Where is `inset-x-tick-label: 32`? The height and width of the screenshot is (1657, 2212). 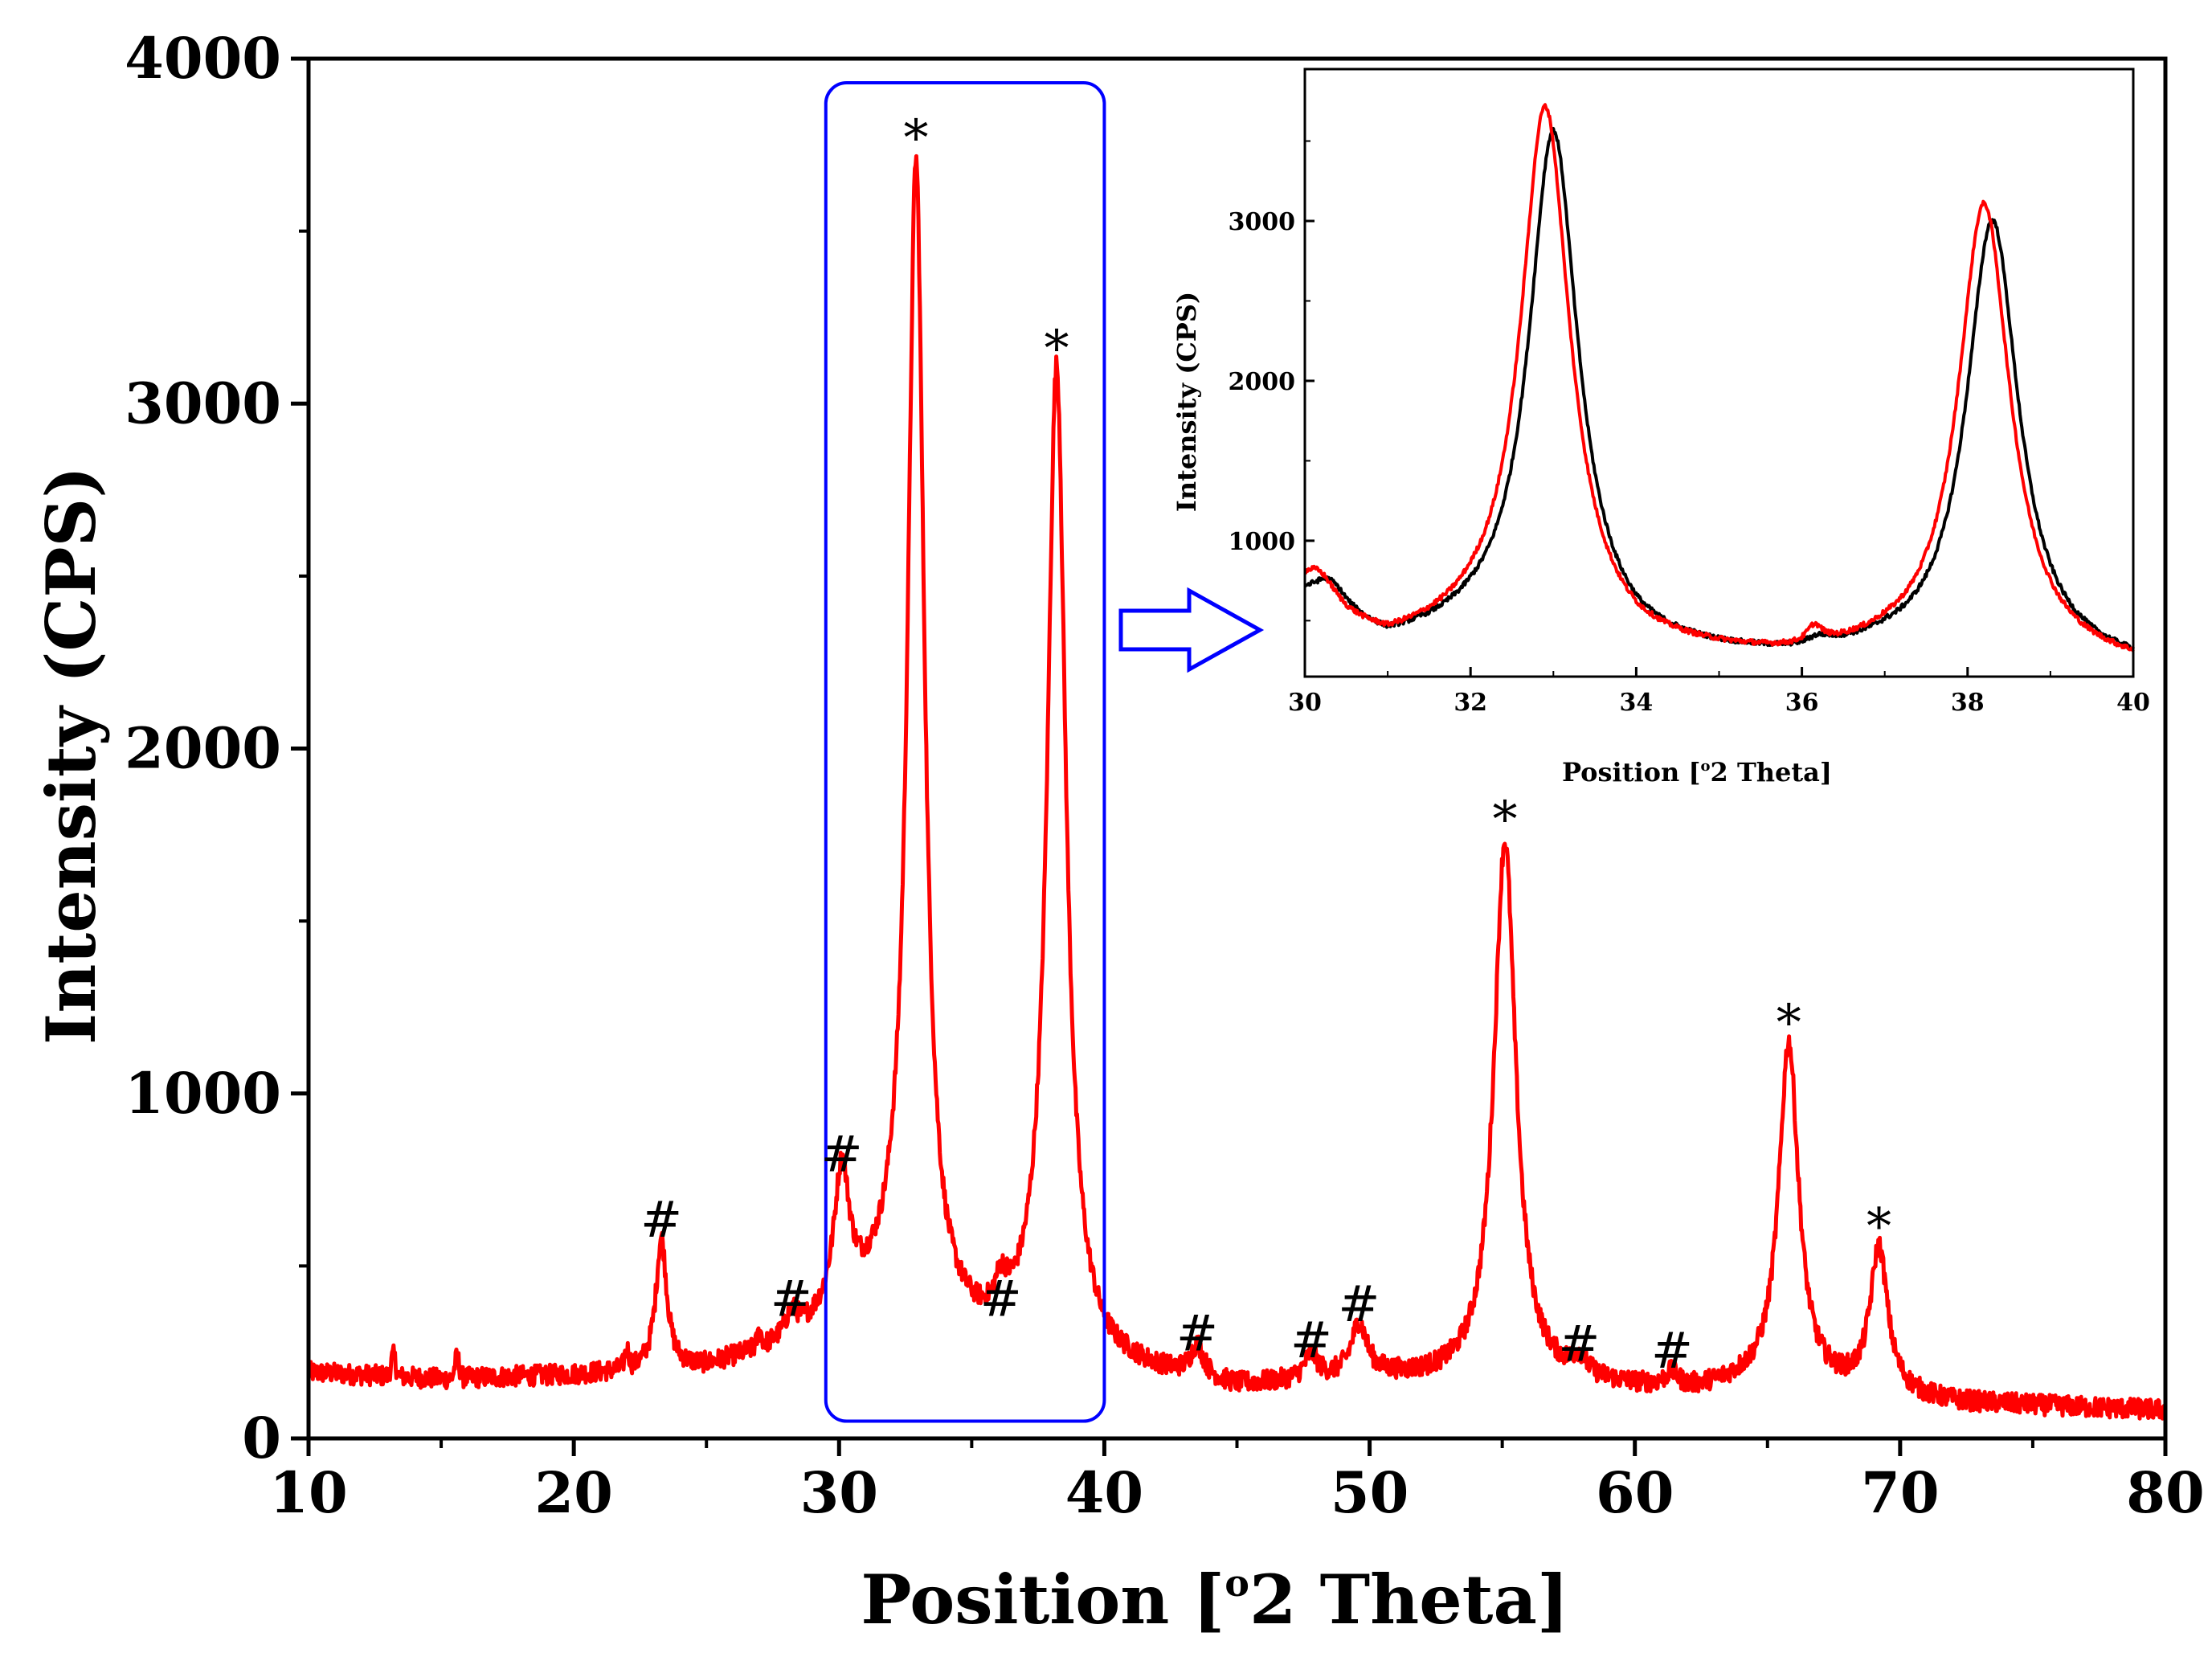 inset-x-tick-label: 32 is located at coordinates (1471, 703).